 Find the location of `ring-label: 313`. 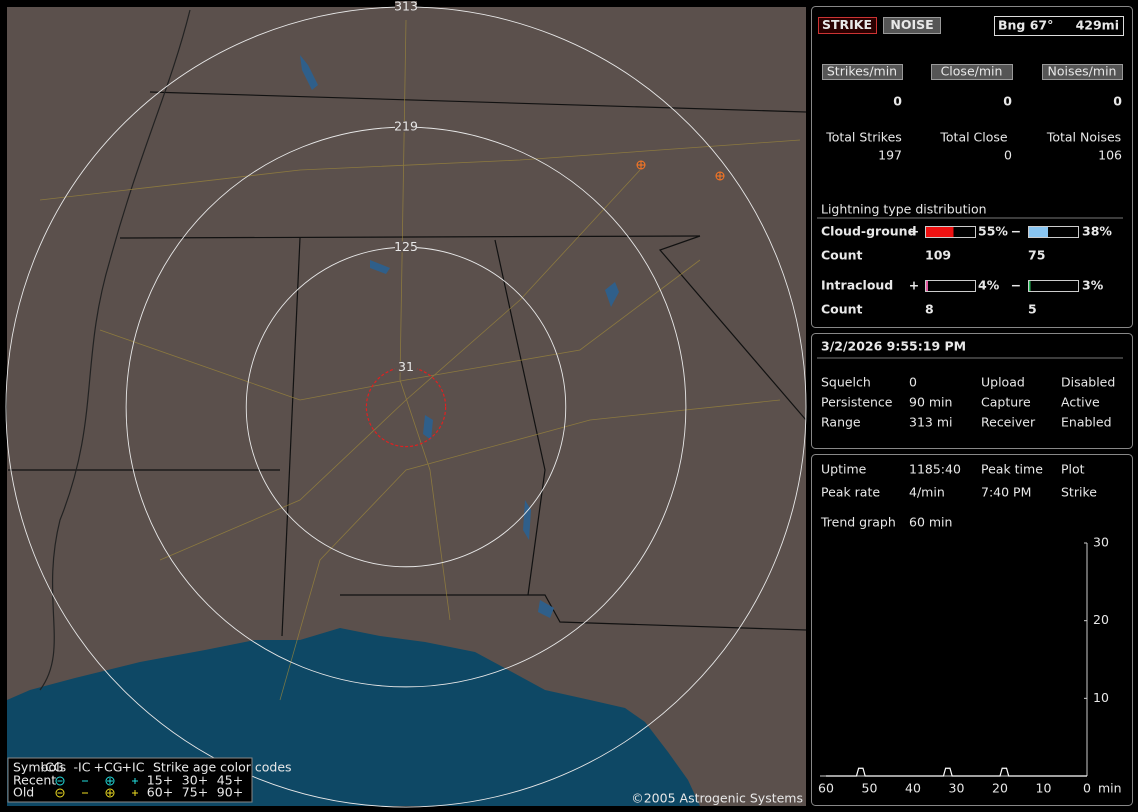

ring-label: 313 is located at coordinates (406, 6).